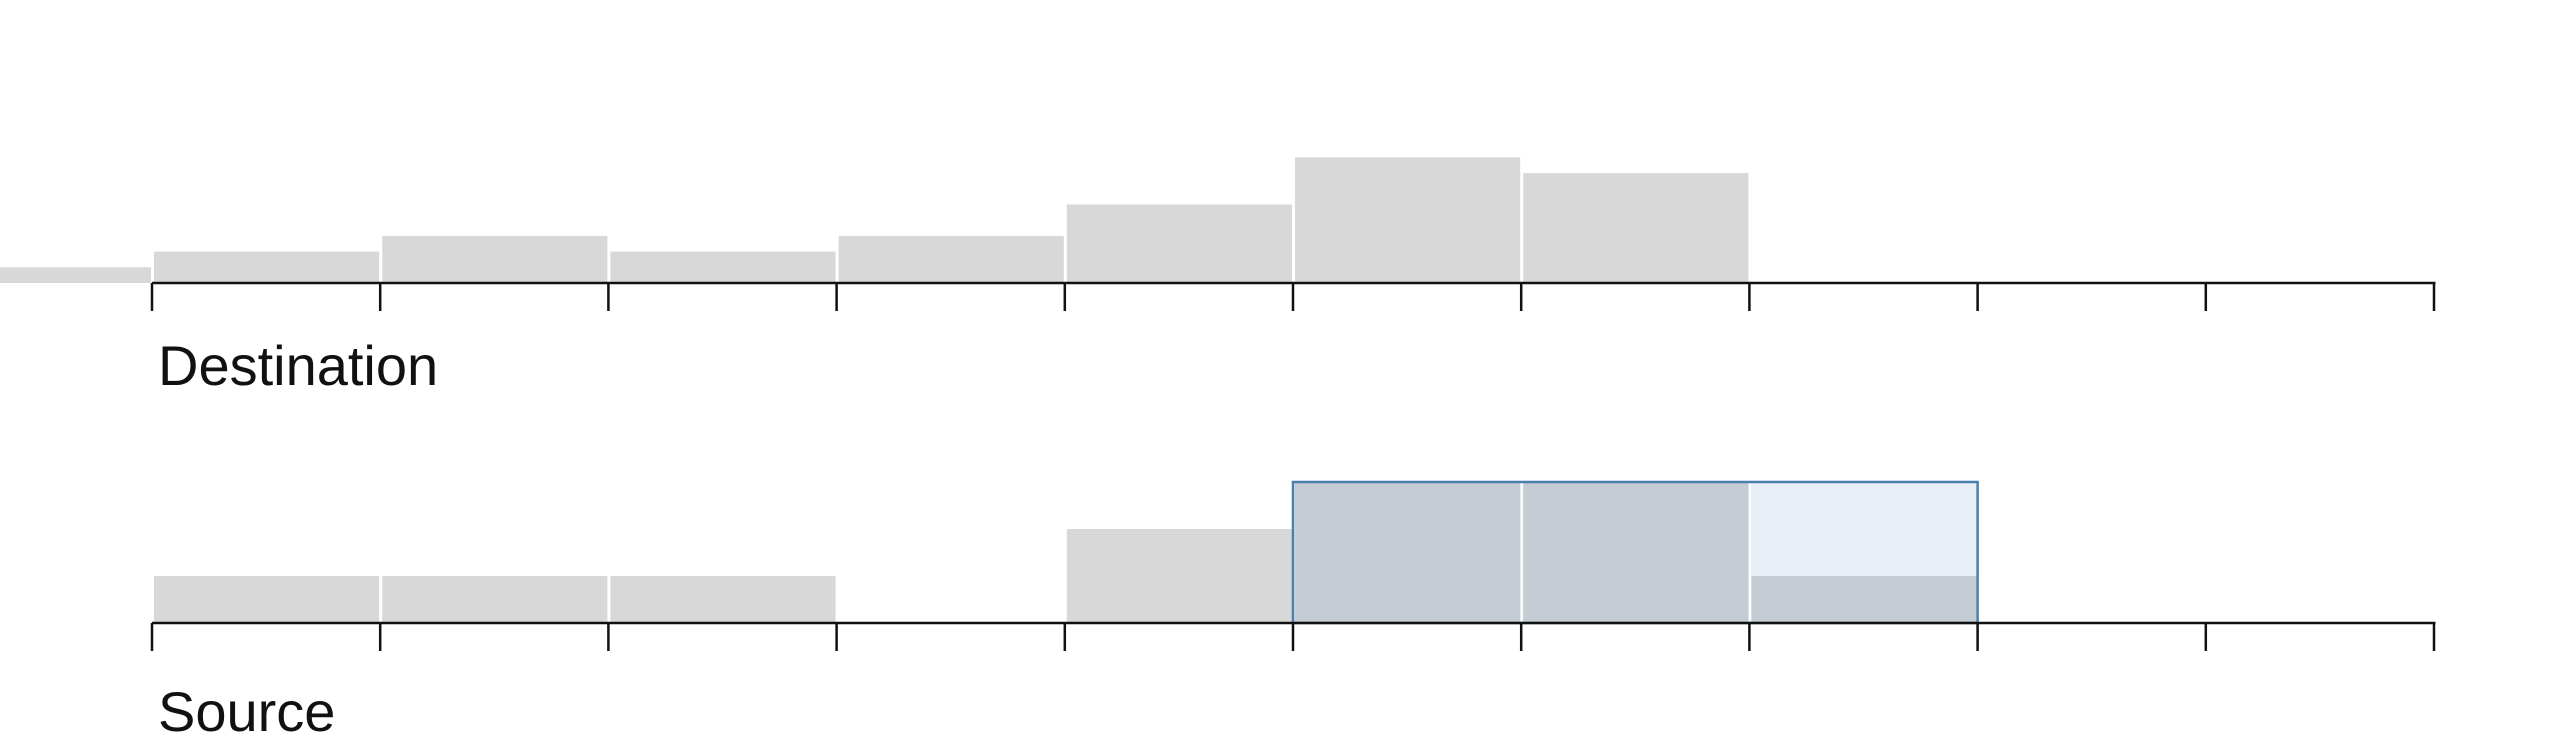 Image resolution: width=2560 pixels, height=743 pixels. I want to click on destination-title: Destination, so click(298, 365).